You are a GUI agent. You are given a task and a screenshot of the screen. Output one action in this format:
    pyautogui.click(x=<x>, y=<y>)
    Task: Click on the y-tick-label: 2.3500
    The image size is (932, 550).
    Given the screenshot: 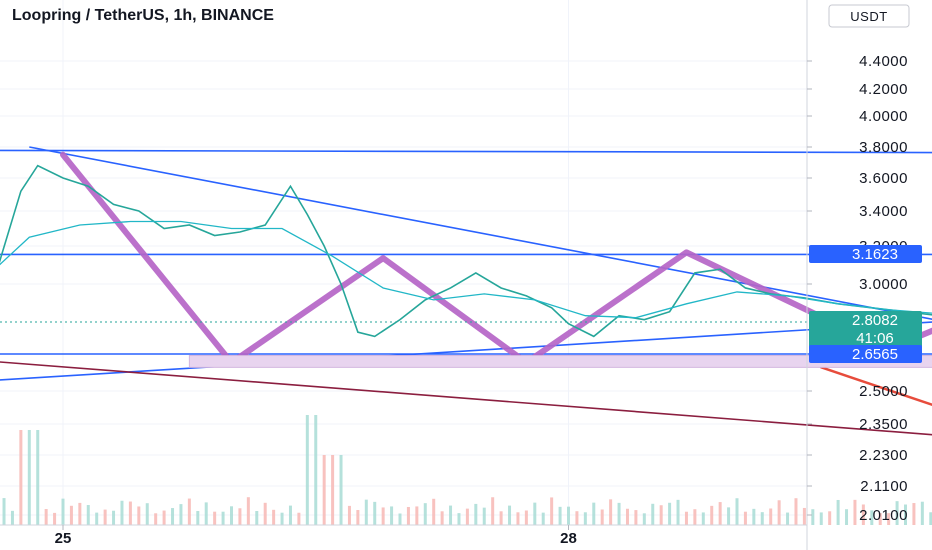 What is the action you would take?
    pyautogui.click(x=883, y=424)
    